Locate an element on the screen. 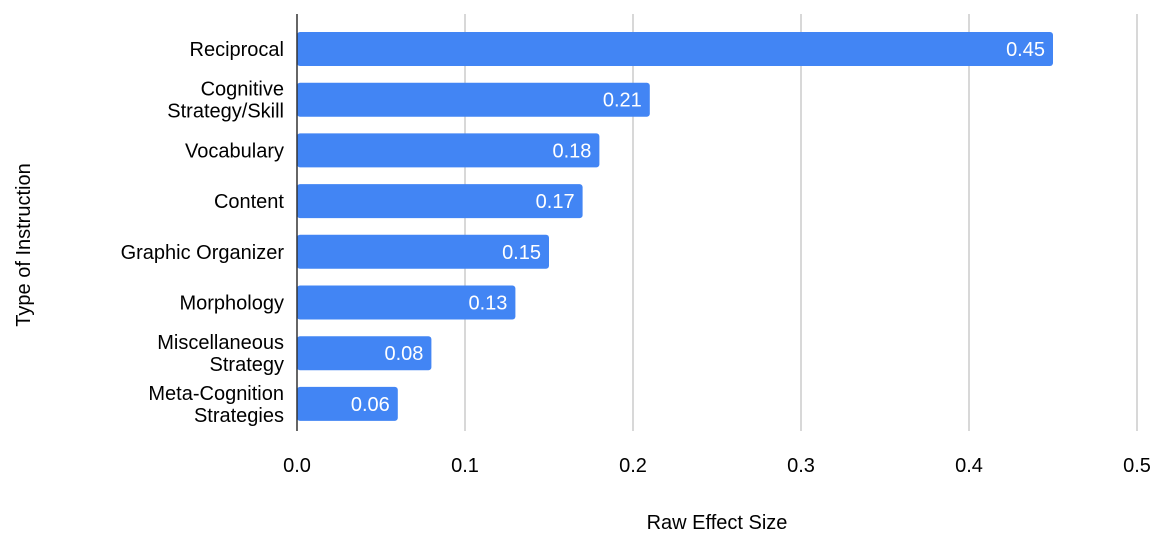 The image size is (1158, 533). category-label-line: Morphology is located at coordinates (231, 304).